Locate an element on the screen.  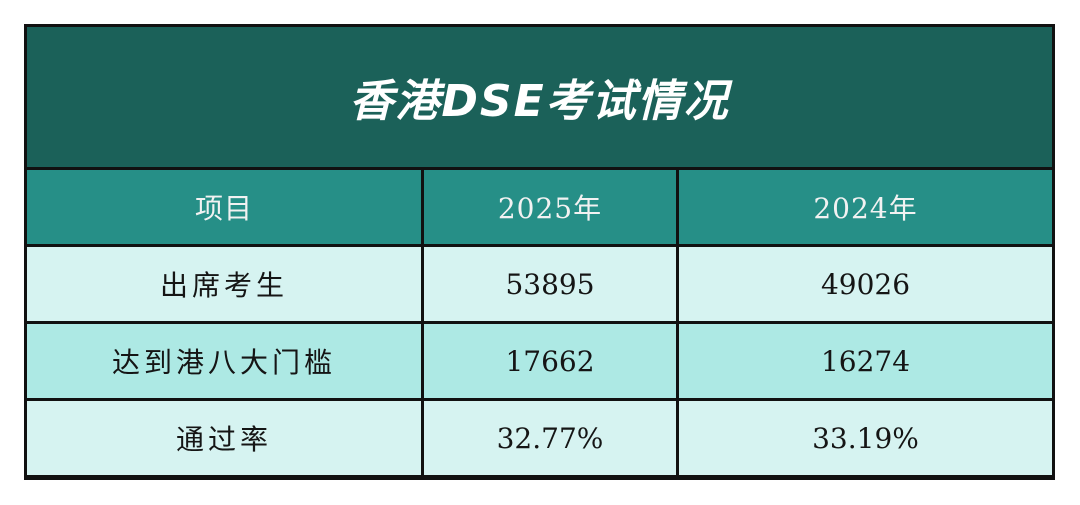
cell-threshold-2024: 16274 is located at coordinates (865, 361).